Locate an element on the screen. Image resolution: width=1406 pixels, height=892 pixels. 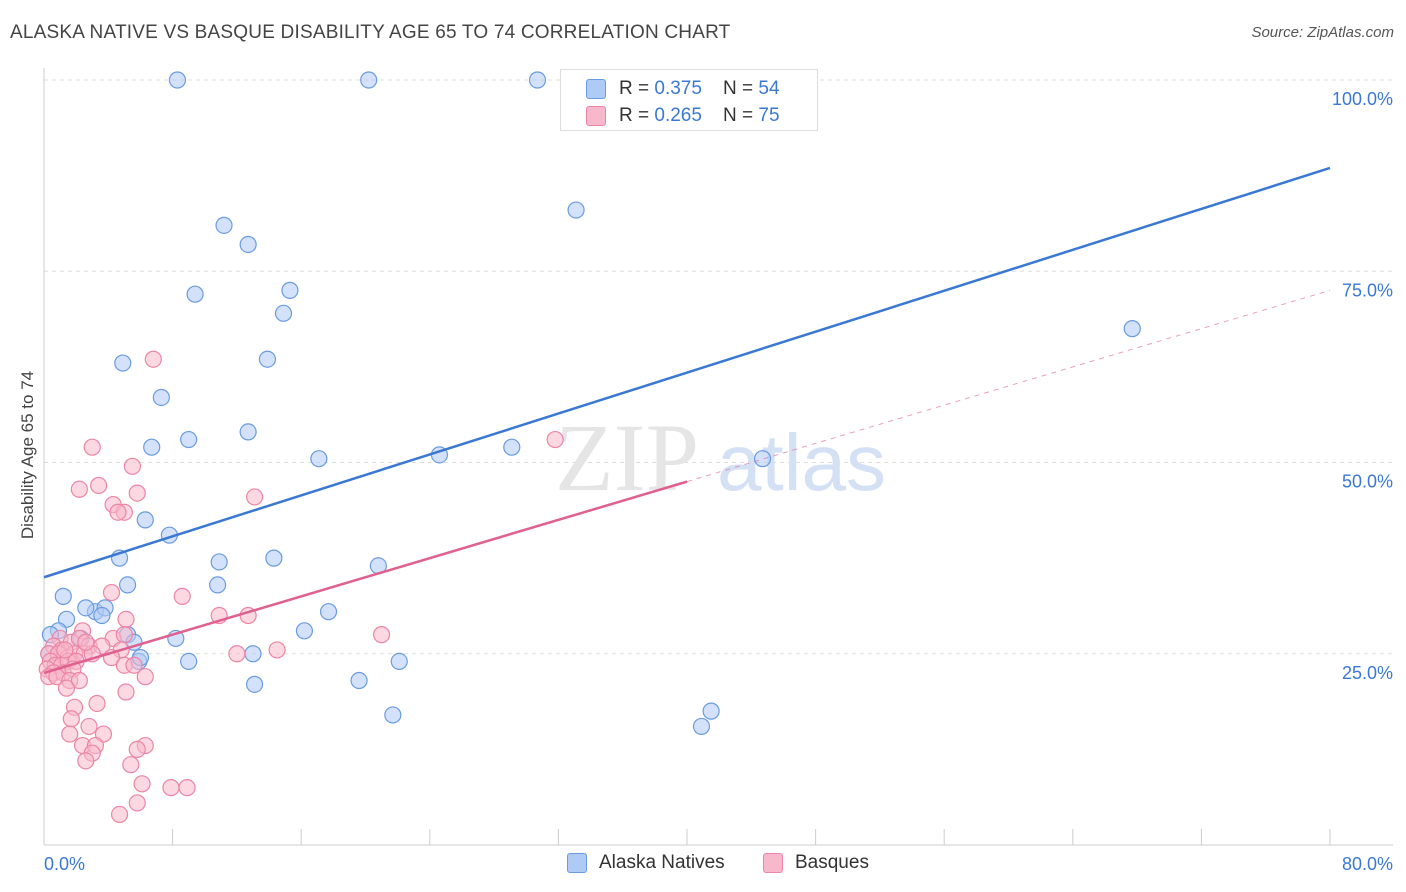
basque-swatch is located at coordinates (596, 116).